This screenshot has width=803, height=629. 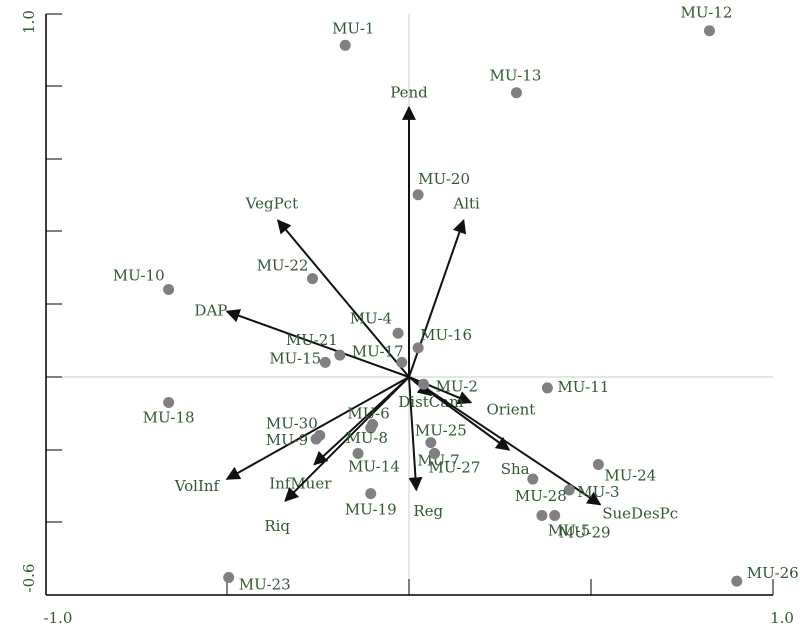 What do you see at coordinates (295, 358) in the screenshot?
I see `point-label-mu-15: MU-15` at bounding box center [295, 358].